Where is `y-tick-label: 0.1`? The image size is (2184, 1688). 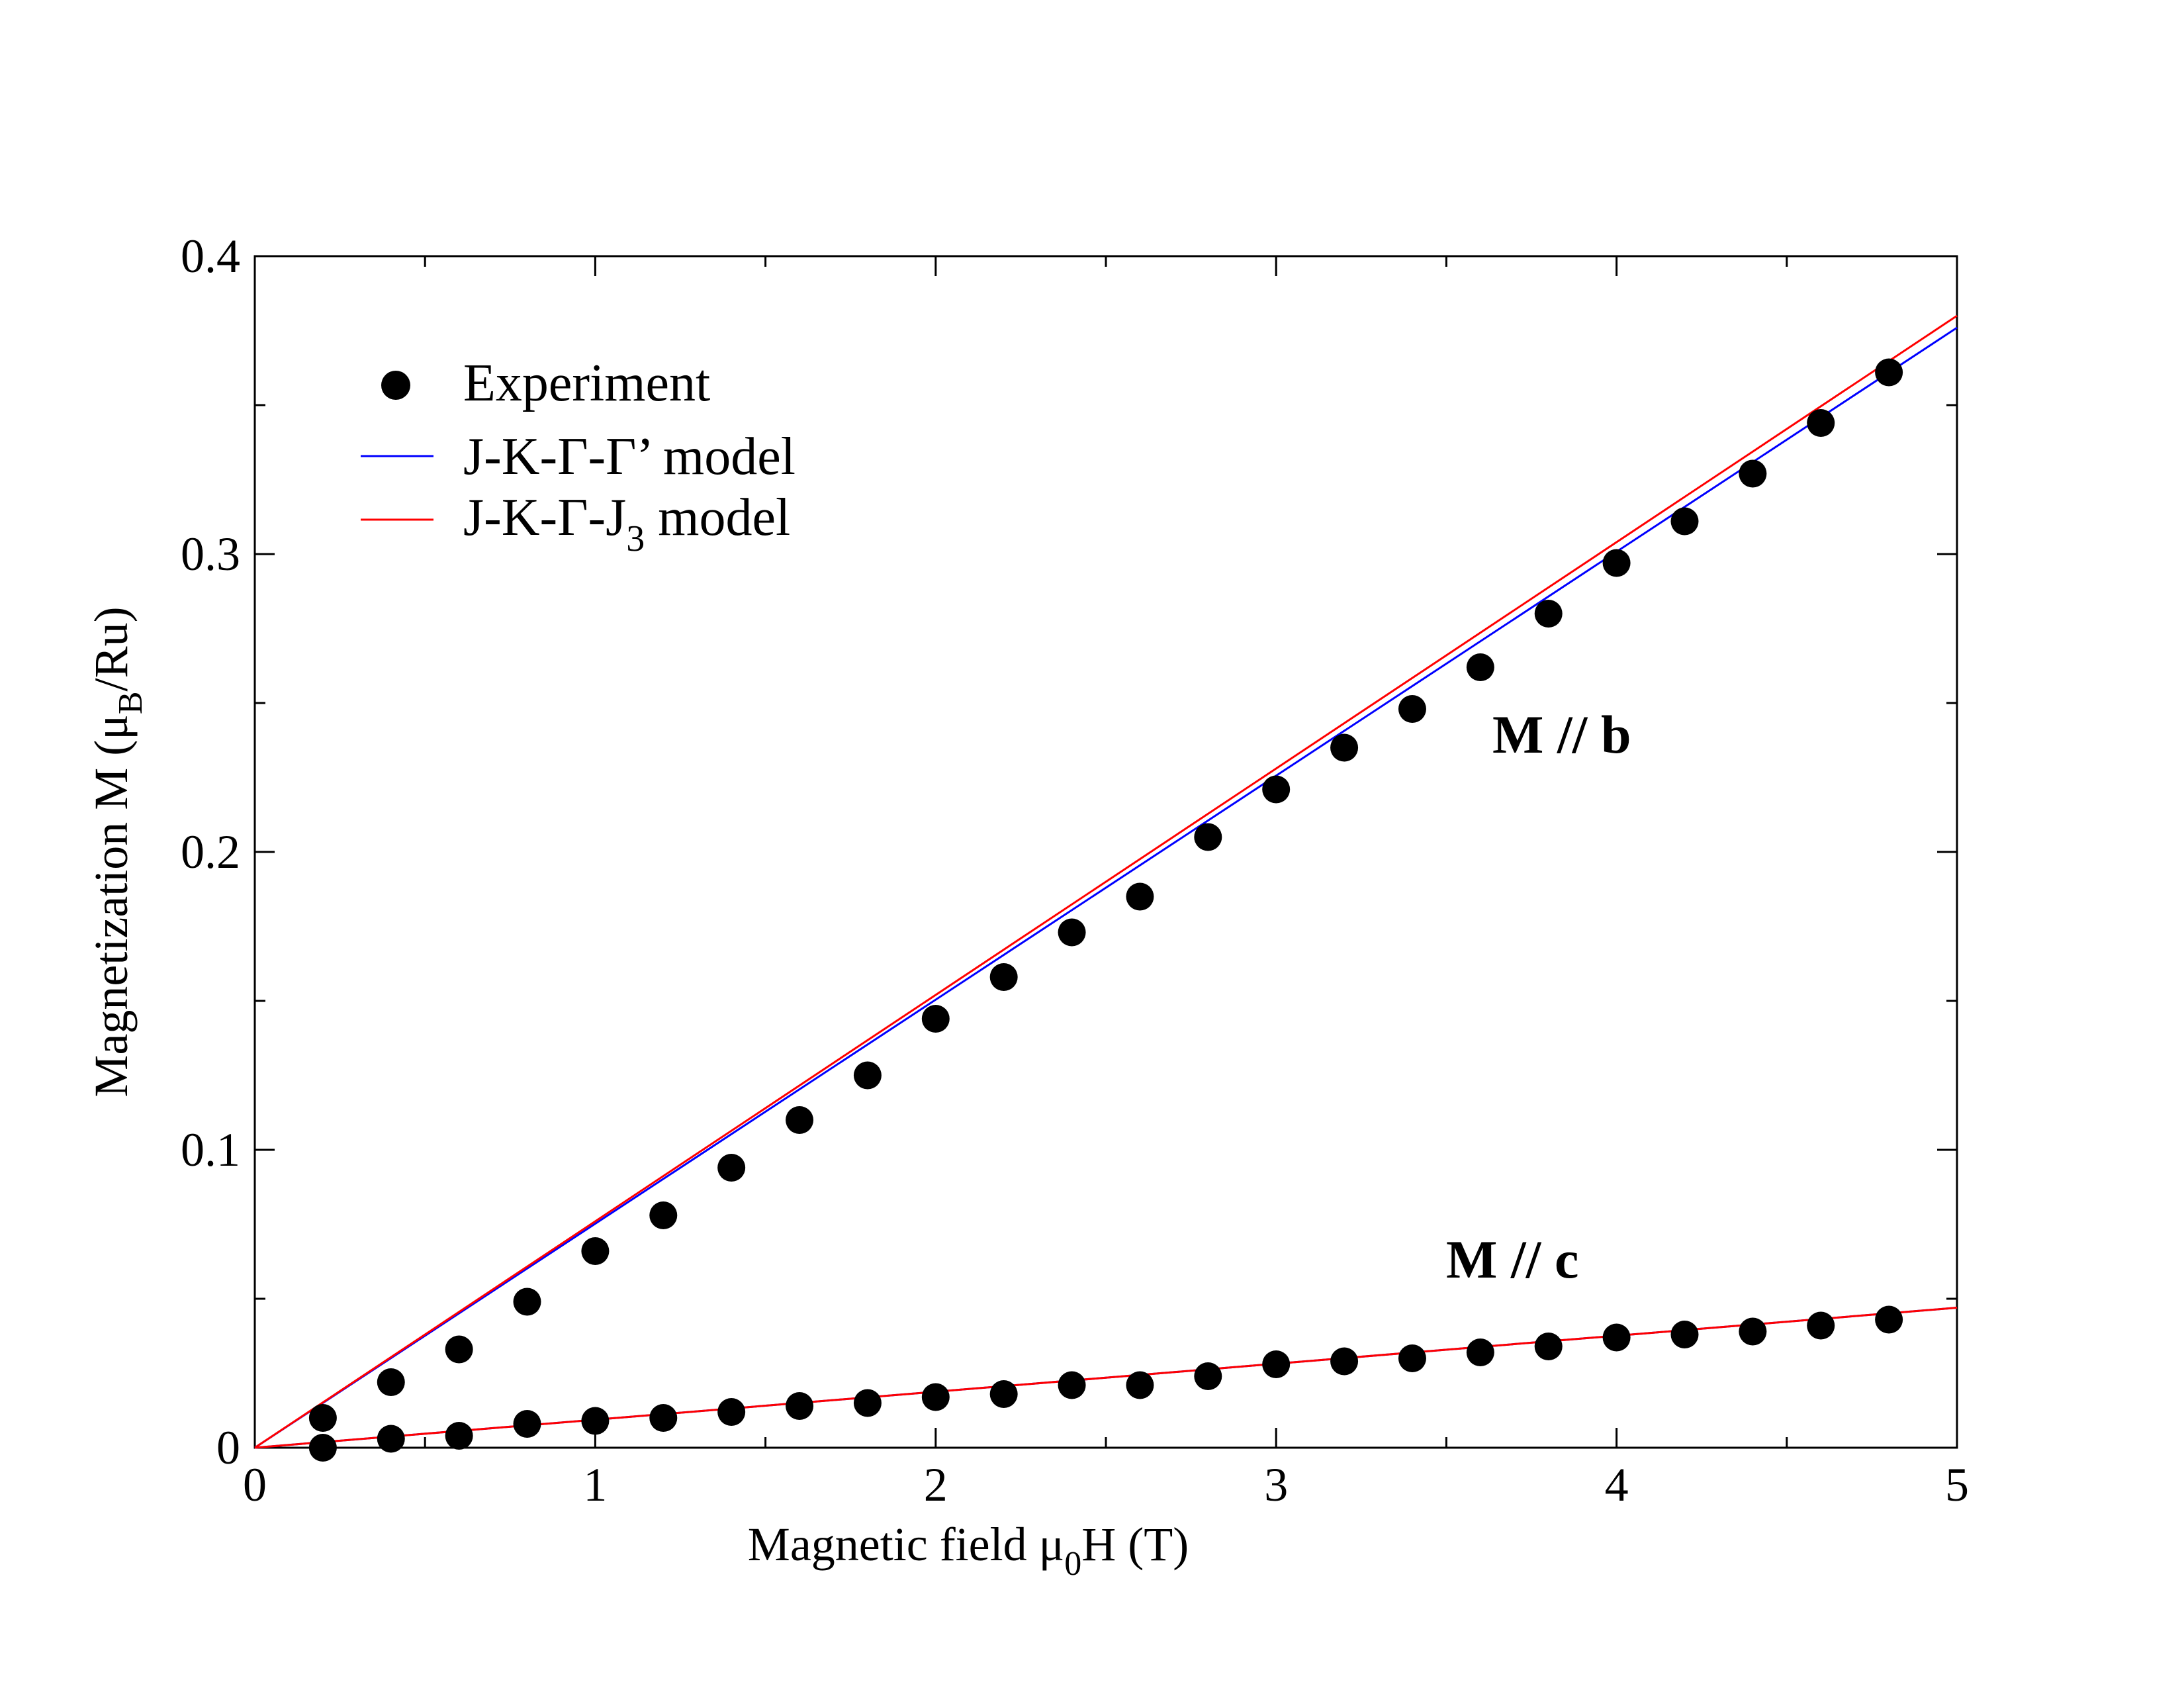 y-tick-label: 0.1 is located at coordinates (210, 1149).